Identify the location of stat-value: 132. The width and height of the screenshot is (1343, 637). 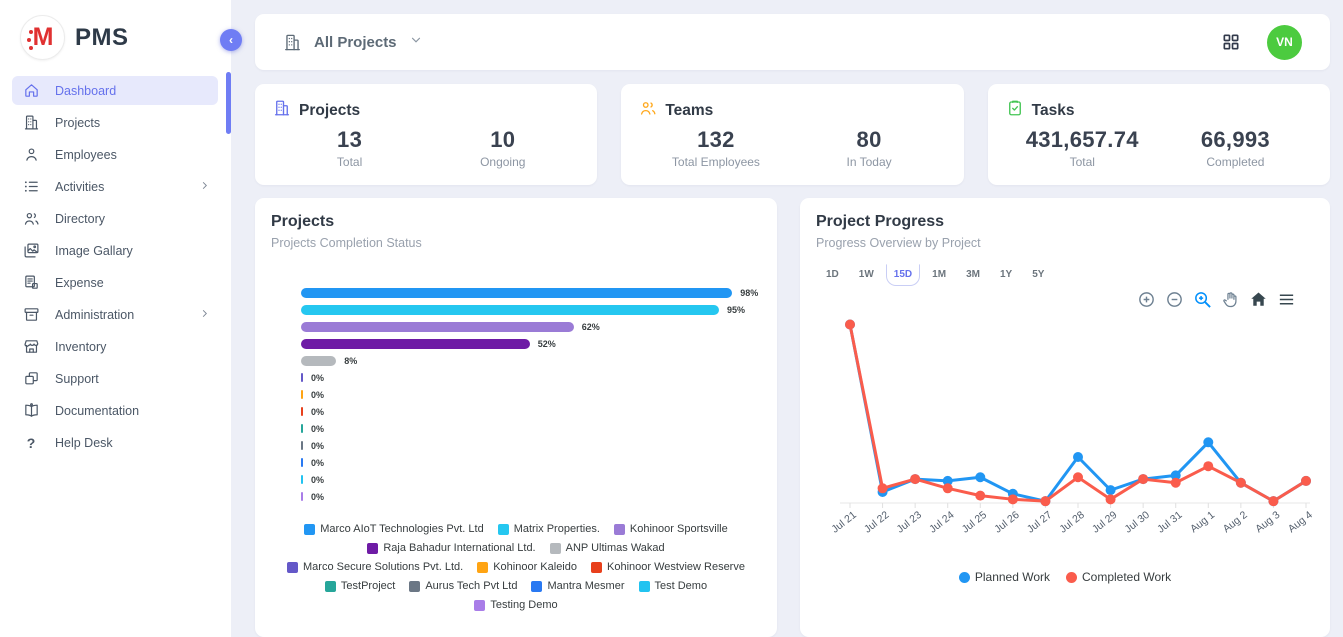
(716, 140).